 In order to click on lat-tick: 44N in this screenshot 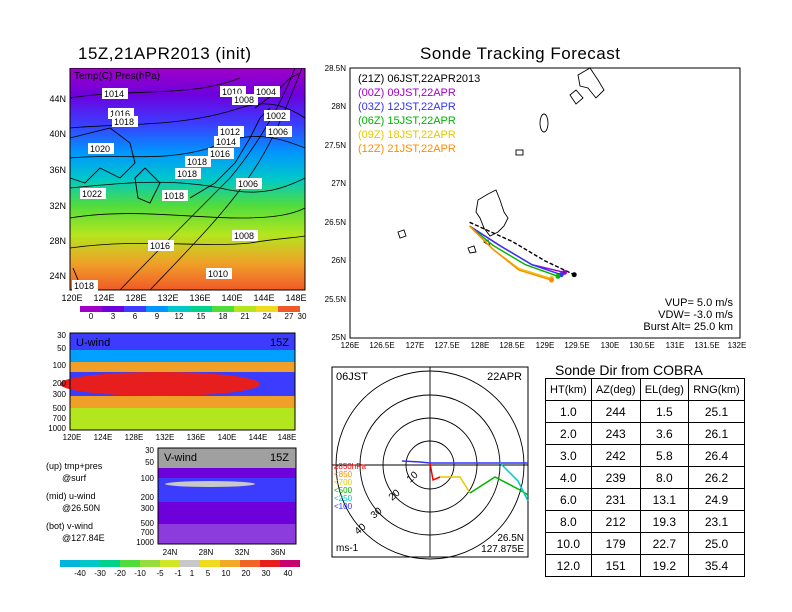, I will do `click(57, 99)`.